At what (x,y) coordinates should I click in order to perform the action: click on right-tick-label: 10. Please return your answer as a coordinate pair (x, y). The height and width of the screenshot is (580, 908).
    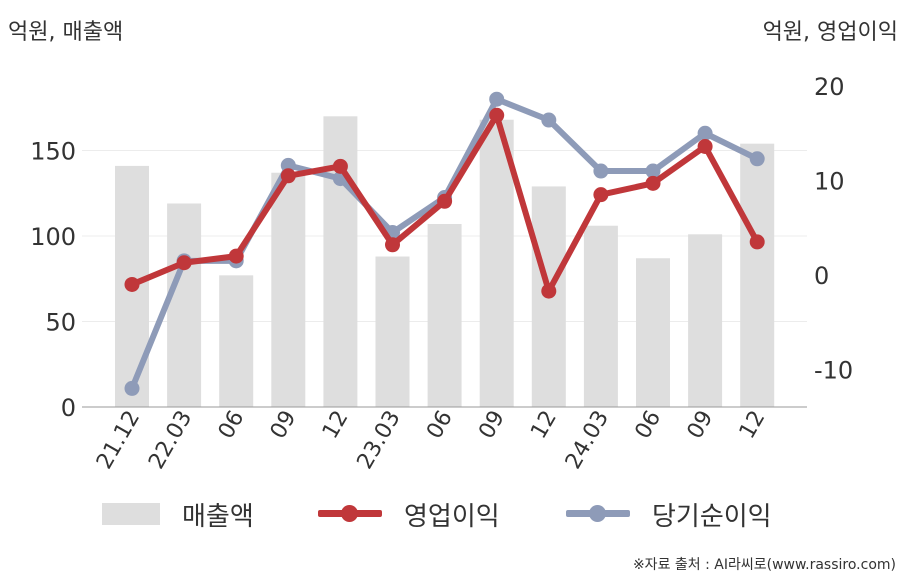
    Looking at the image, I should click on (829, 182).